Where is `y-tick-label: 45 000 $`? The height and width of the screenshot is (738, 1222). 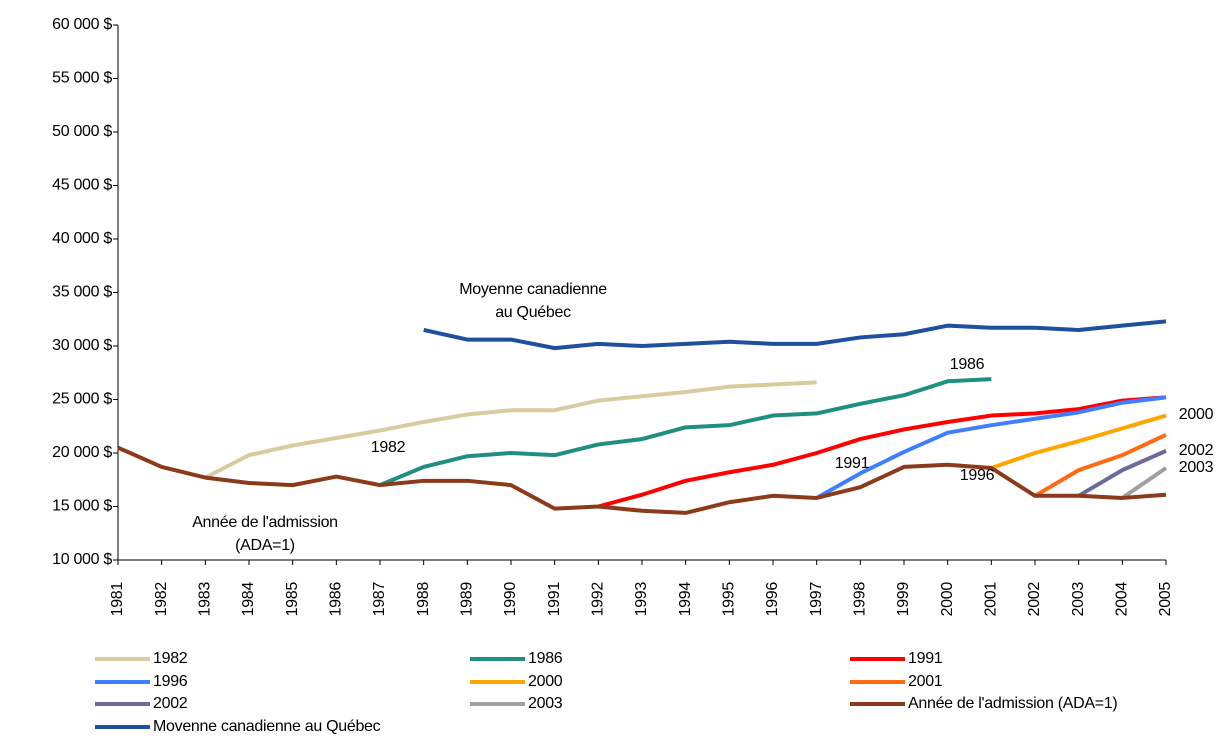 y-tick-label: 45 000 $ is located at coordinates (82, 185).